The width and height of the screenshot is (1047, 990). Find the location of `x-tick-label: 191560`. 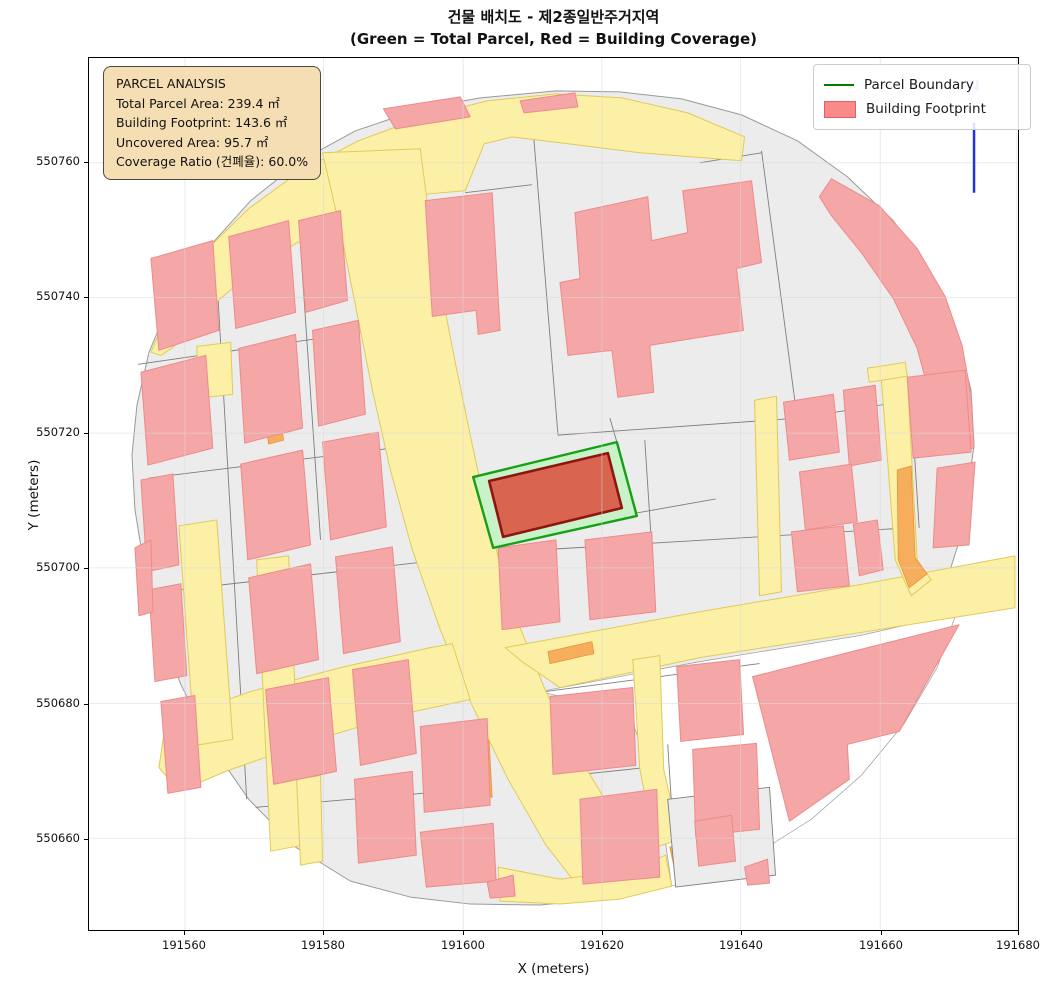

x-tick-label: 191560 is located at coordinates (184, 945).